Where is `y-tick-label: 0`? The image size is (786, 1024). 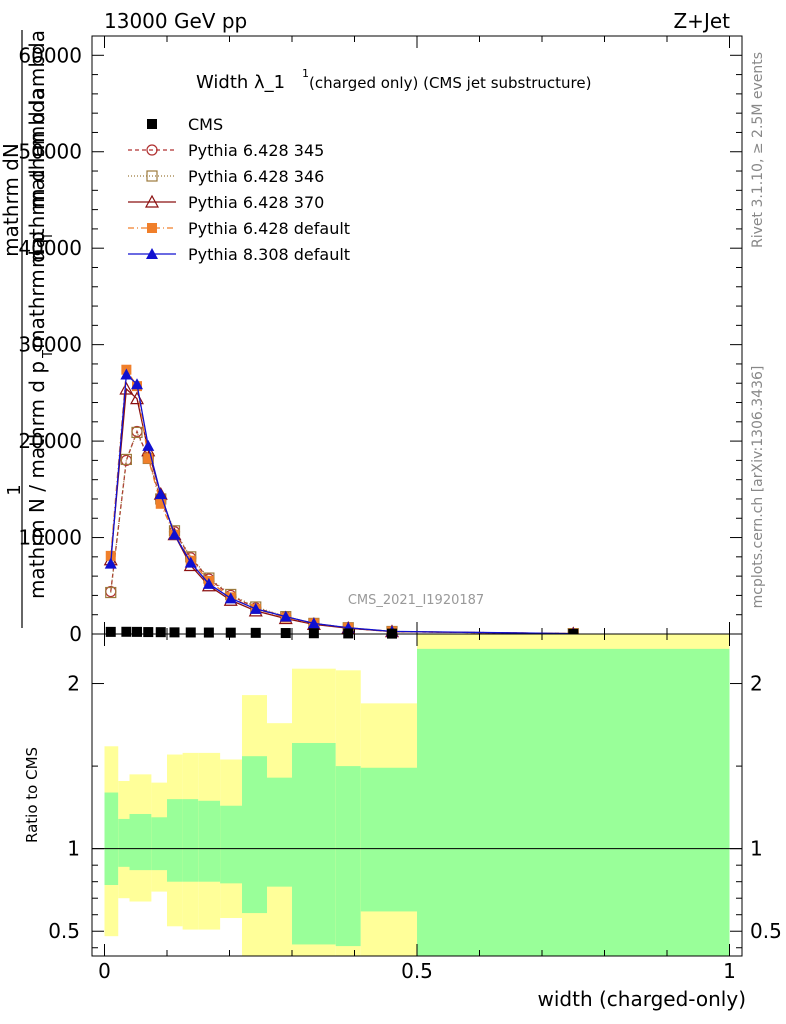
y-tick-label: 0 is located at coordinates (75, 634).